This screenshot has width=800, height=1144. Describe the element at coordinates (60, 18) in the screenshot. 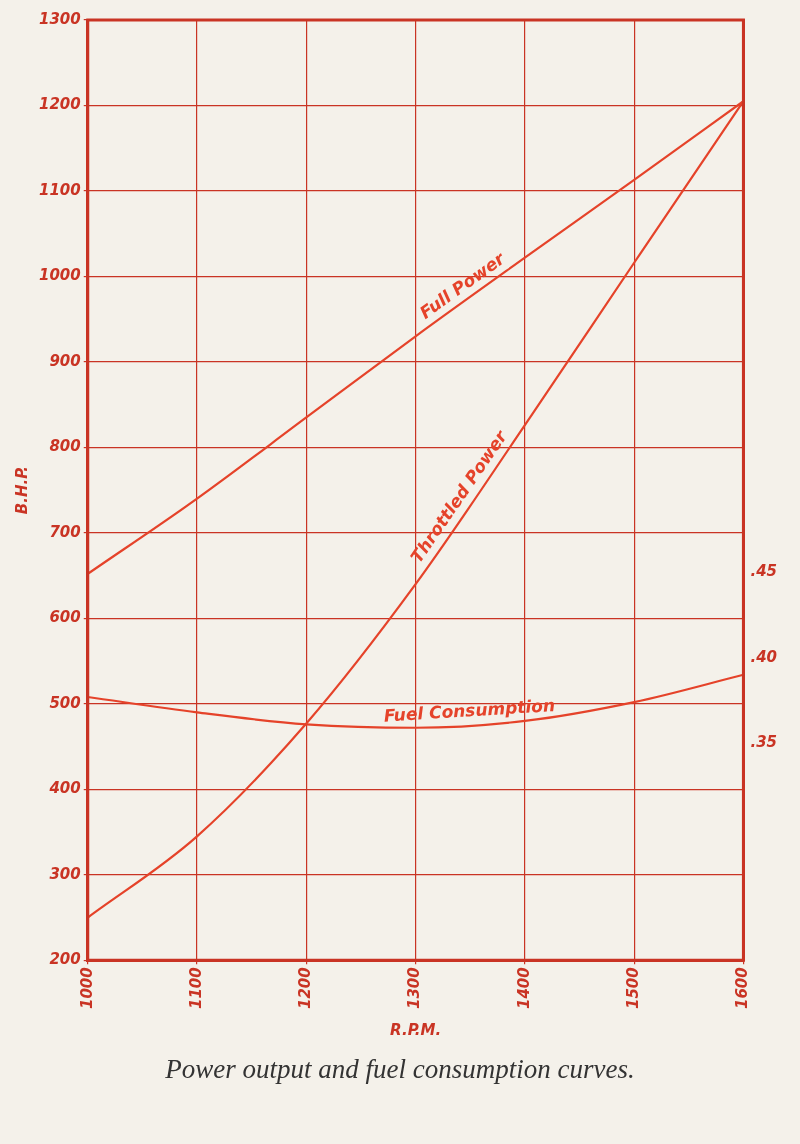

I see `y-tick-label: 1300` at that location.